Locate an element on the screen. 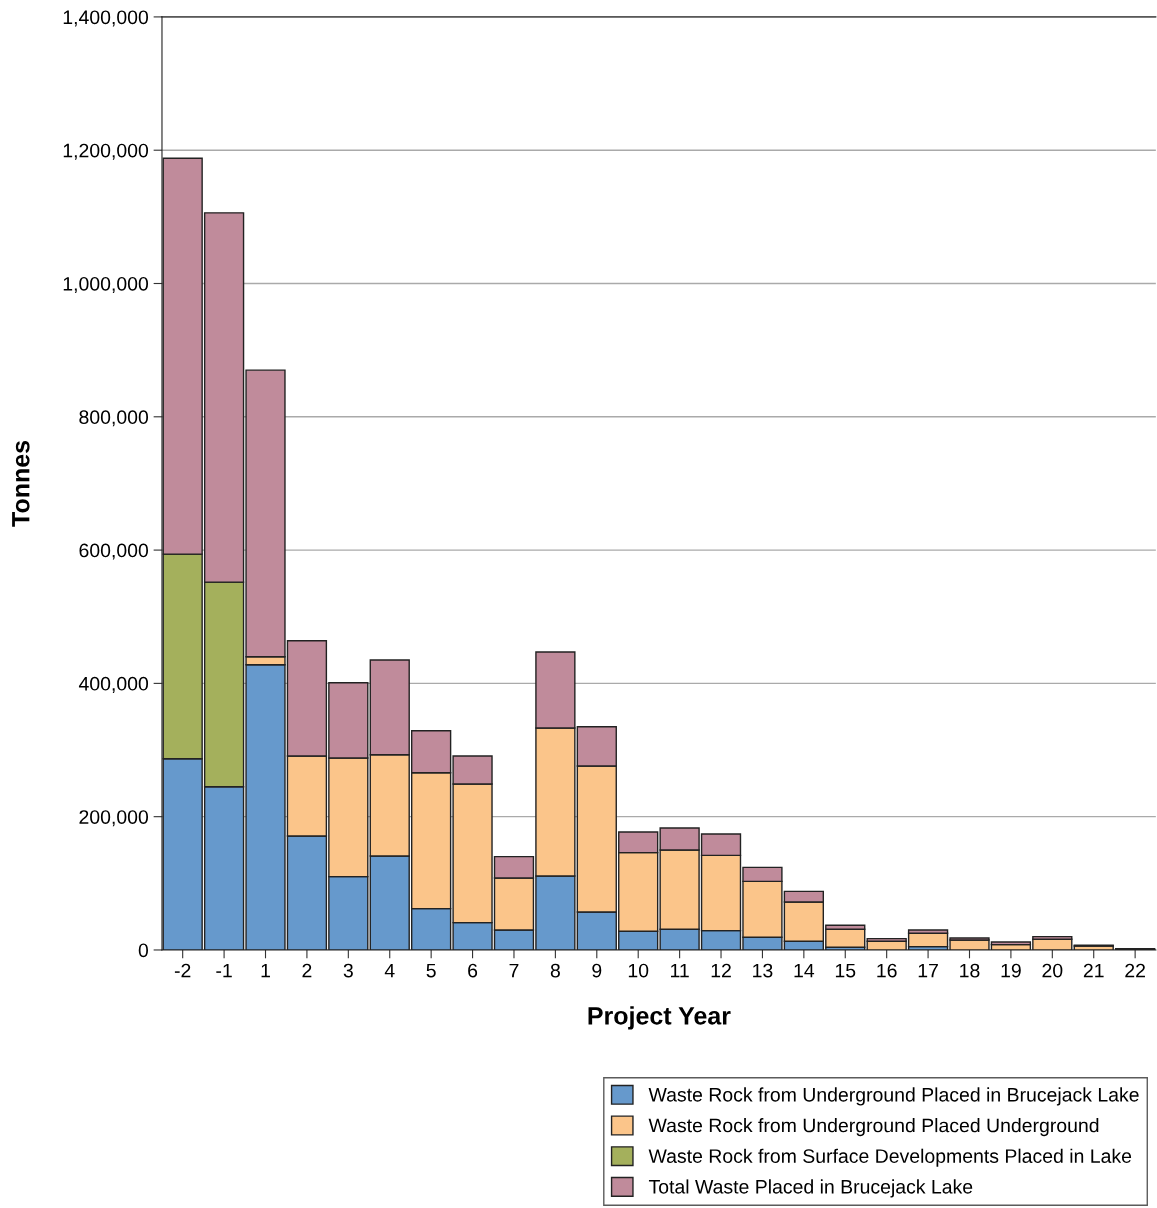  x-axis-title: Project Year is located at coordinates (659, 1018).